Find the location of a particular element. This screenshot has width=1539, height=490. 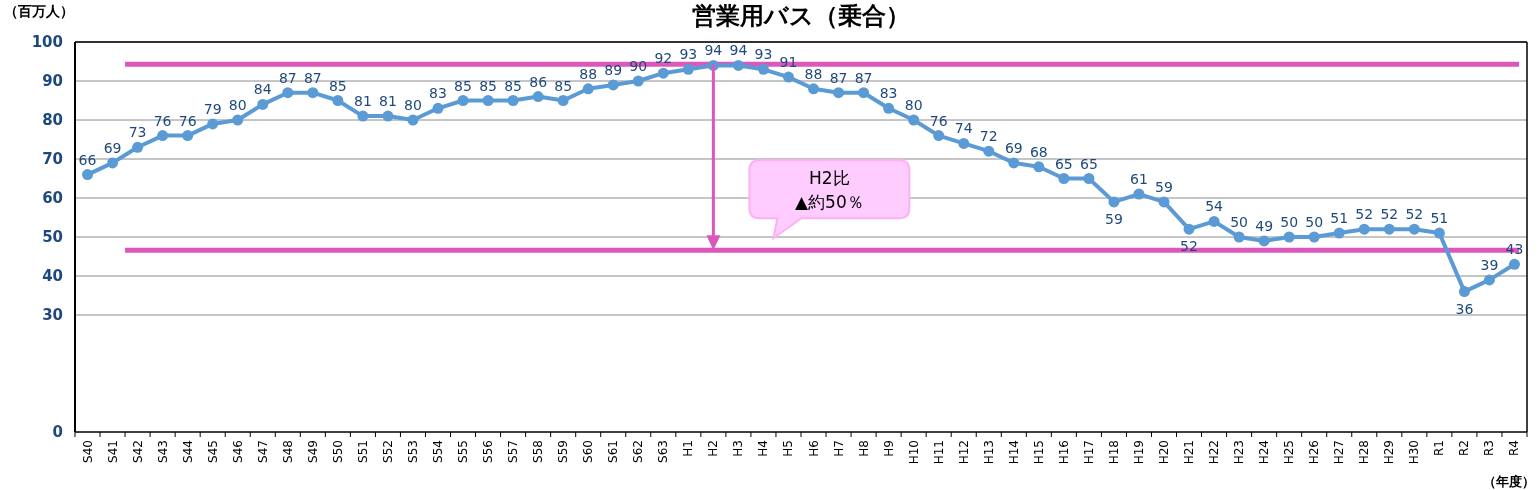

data-label: 83 is located at coordinates (438, 93).